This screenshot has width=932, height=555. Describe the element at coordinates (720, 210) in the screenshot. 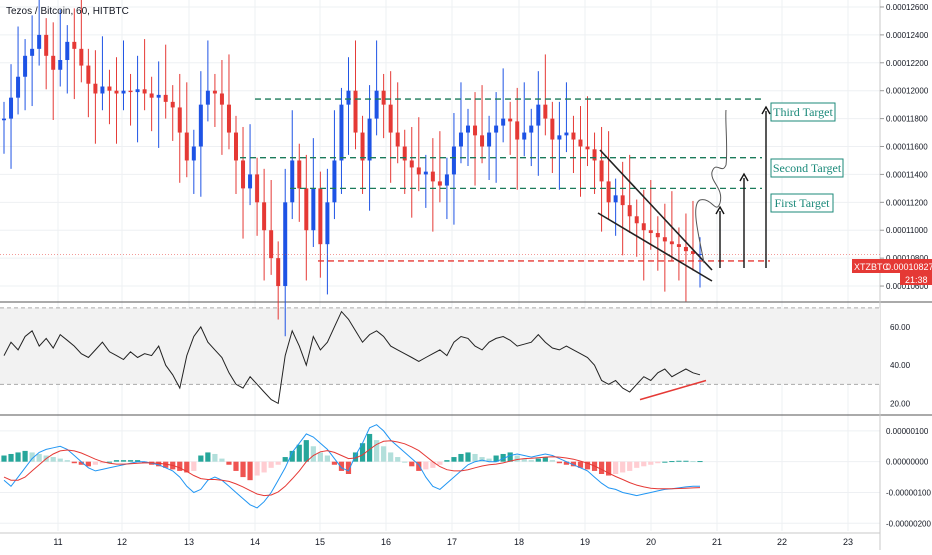

I see `arrow-first-head` at that location.